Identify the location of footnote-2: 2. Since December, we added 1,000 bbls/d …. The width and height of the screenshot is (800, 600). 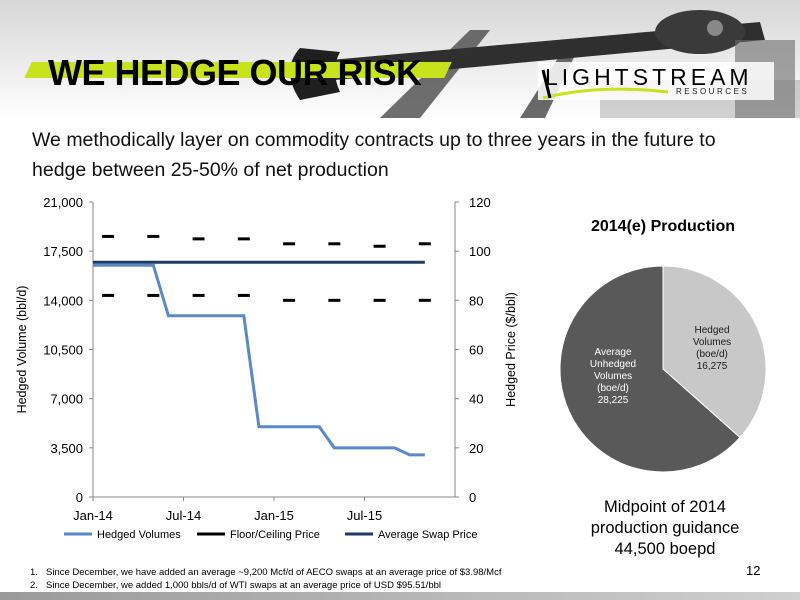
(236, 585).